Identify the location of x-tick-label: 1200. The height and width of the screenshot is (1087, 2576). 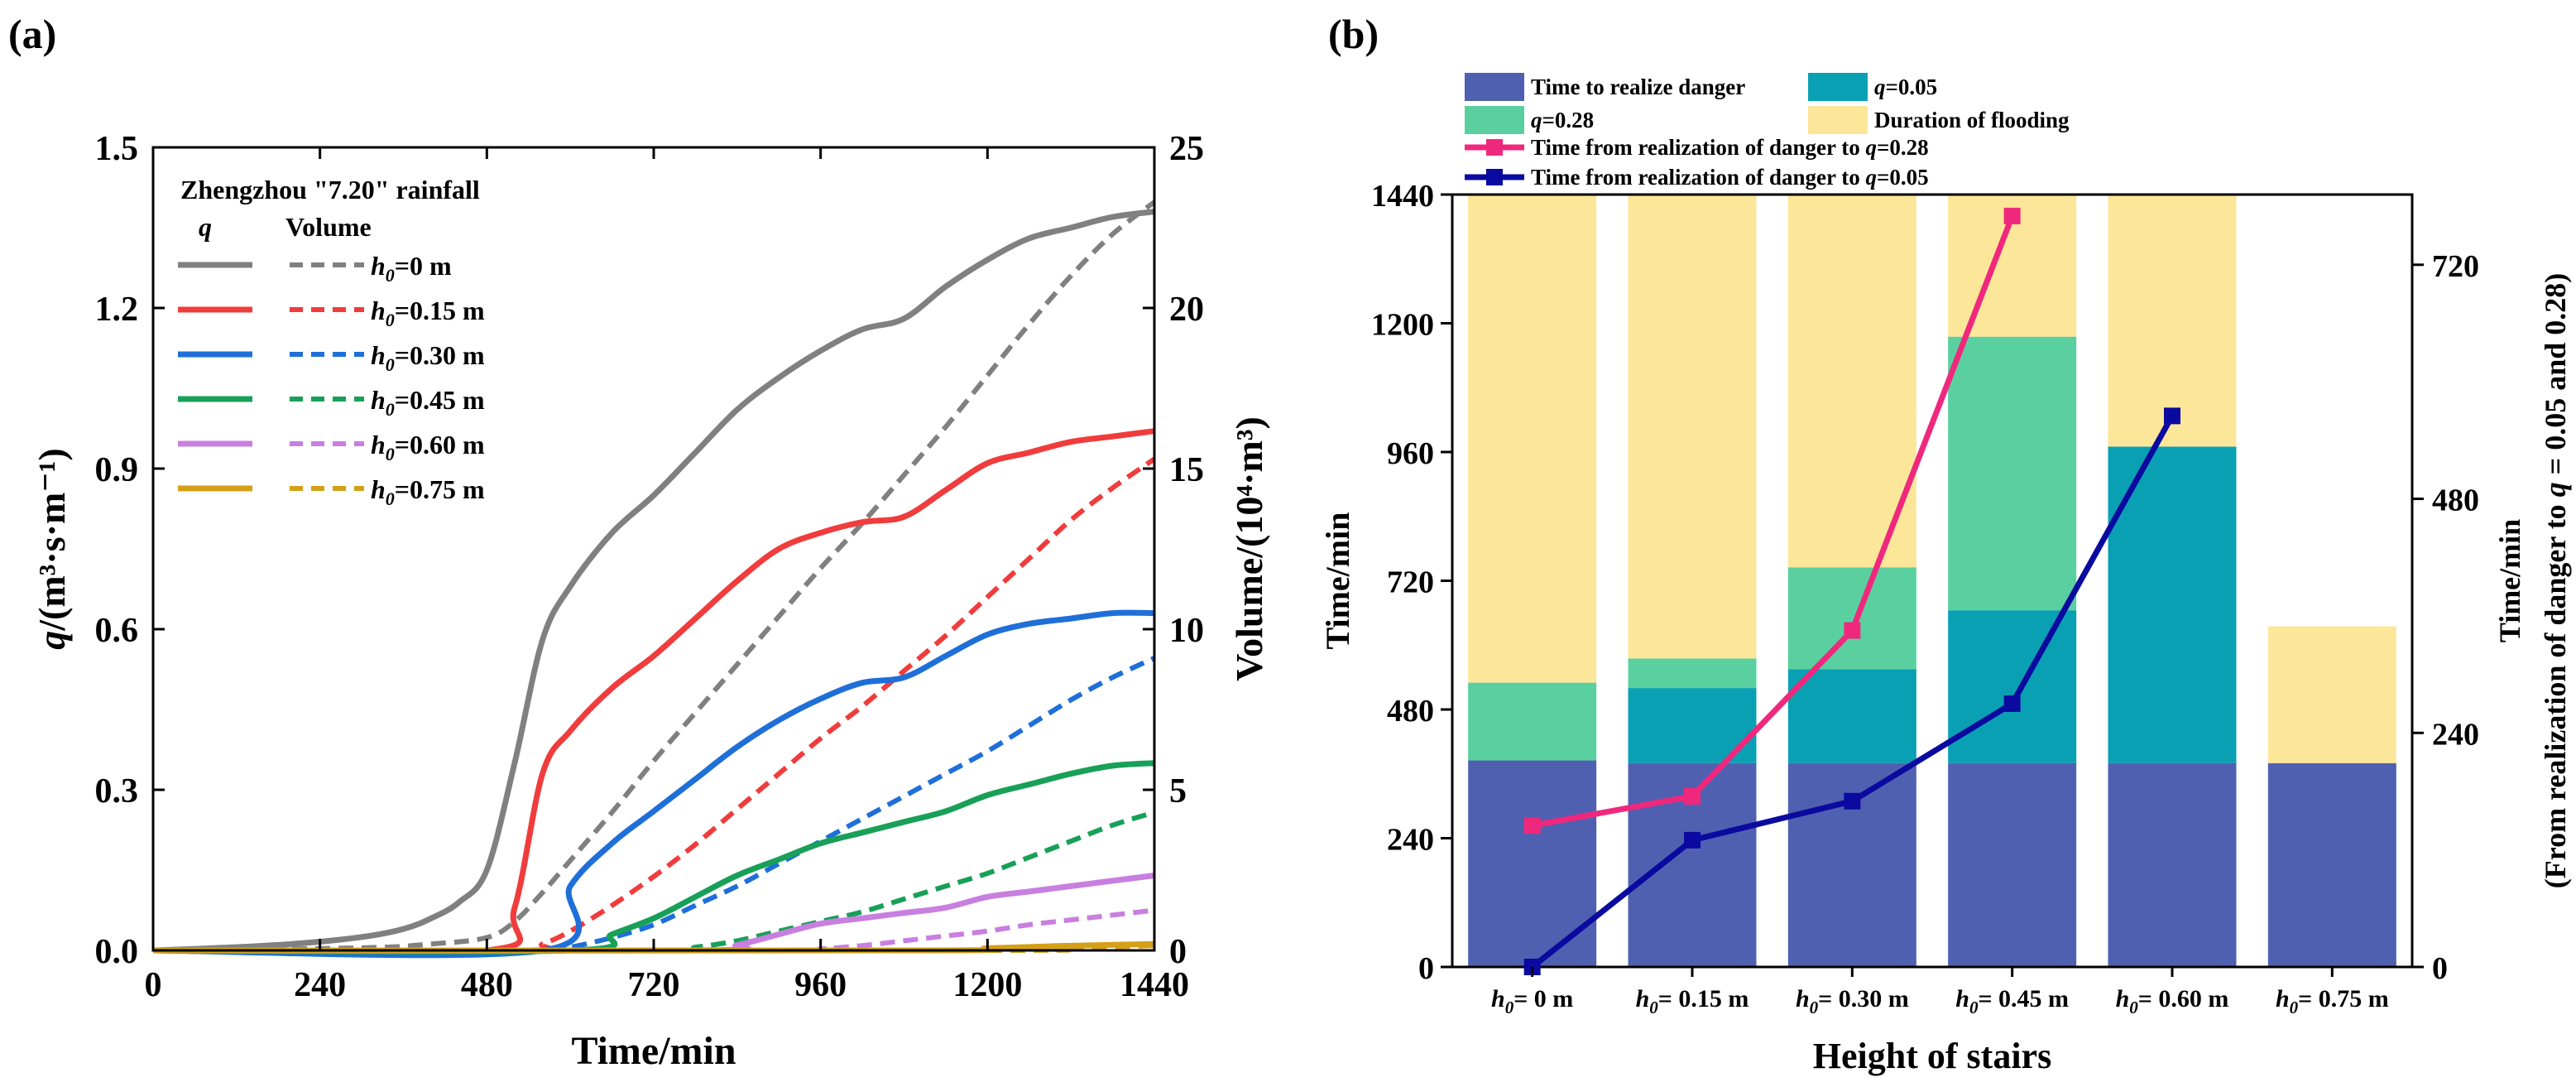
(987, 985).